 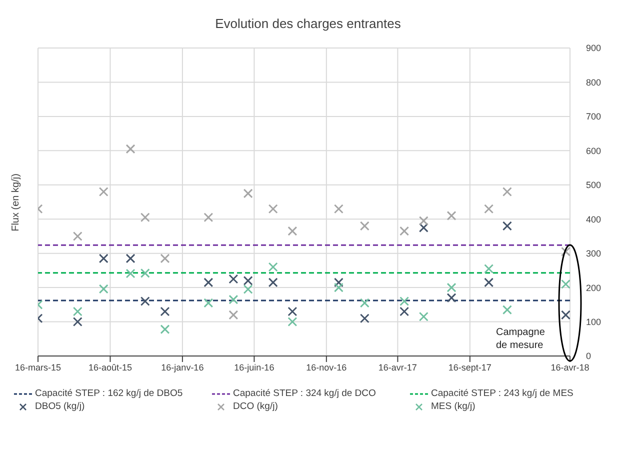 What do you see at coordinates (255, 406) in the screenshot?
I see `legend-label: DCO (kg/j)` at bounding box center [255, 406].